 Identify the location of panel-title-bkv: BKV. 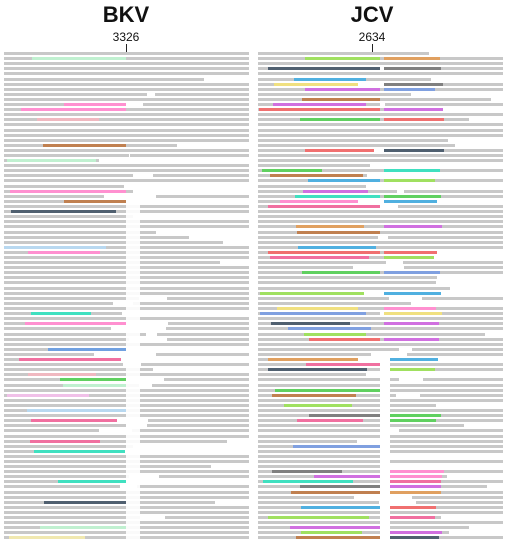
(126, 14).